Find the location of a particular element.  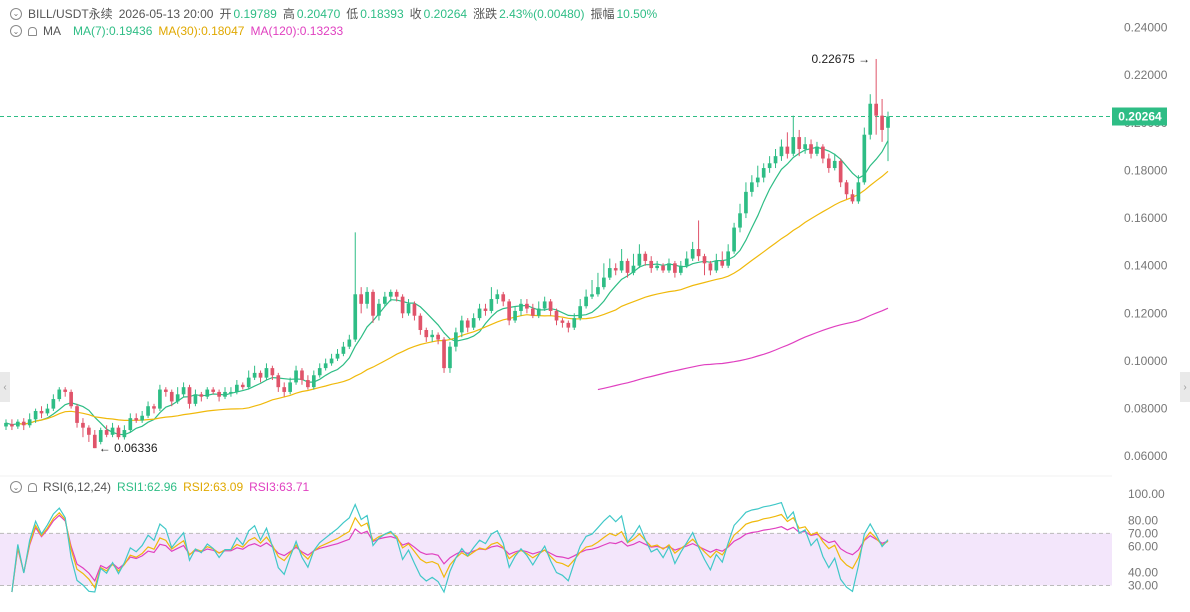

rsi1-line is located at coordinates (450, 547).